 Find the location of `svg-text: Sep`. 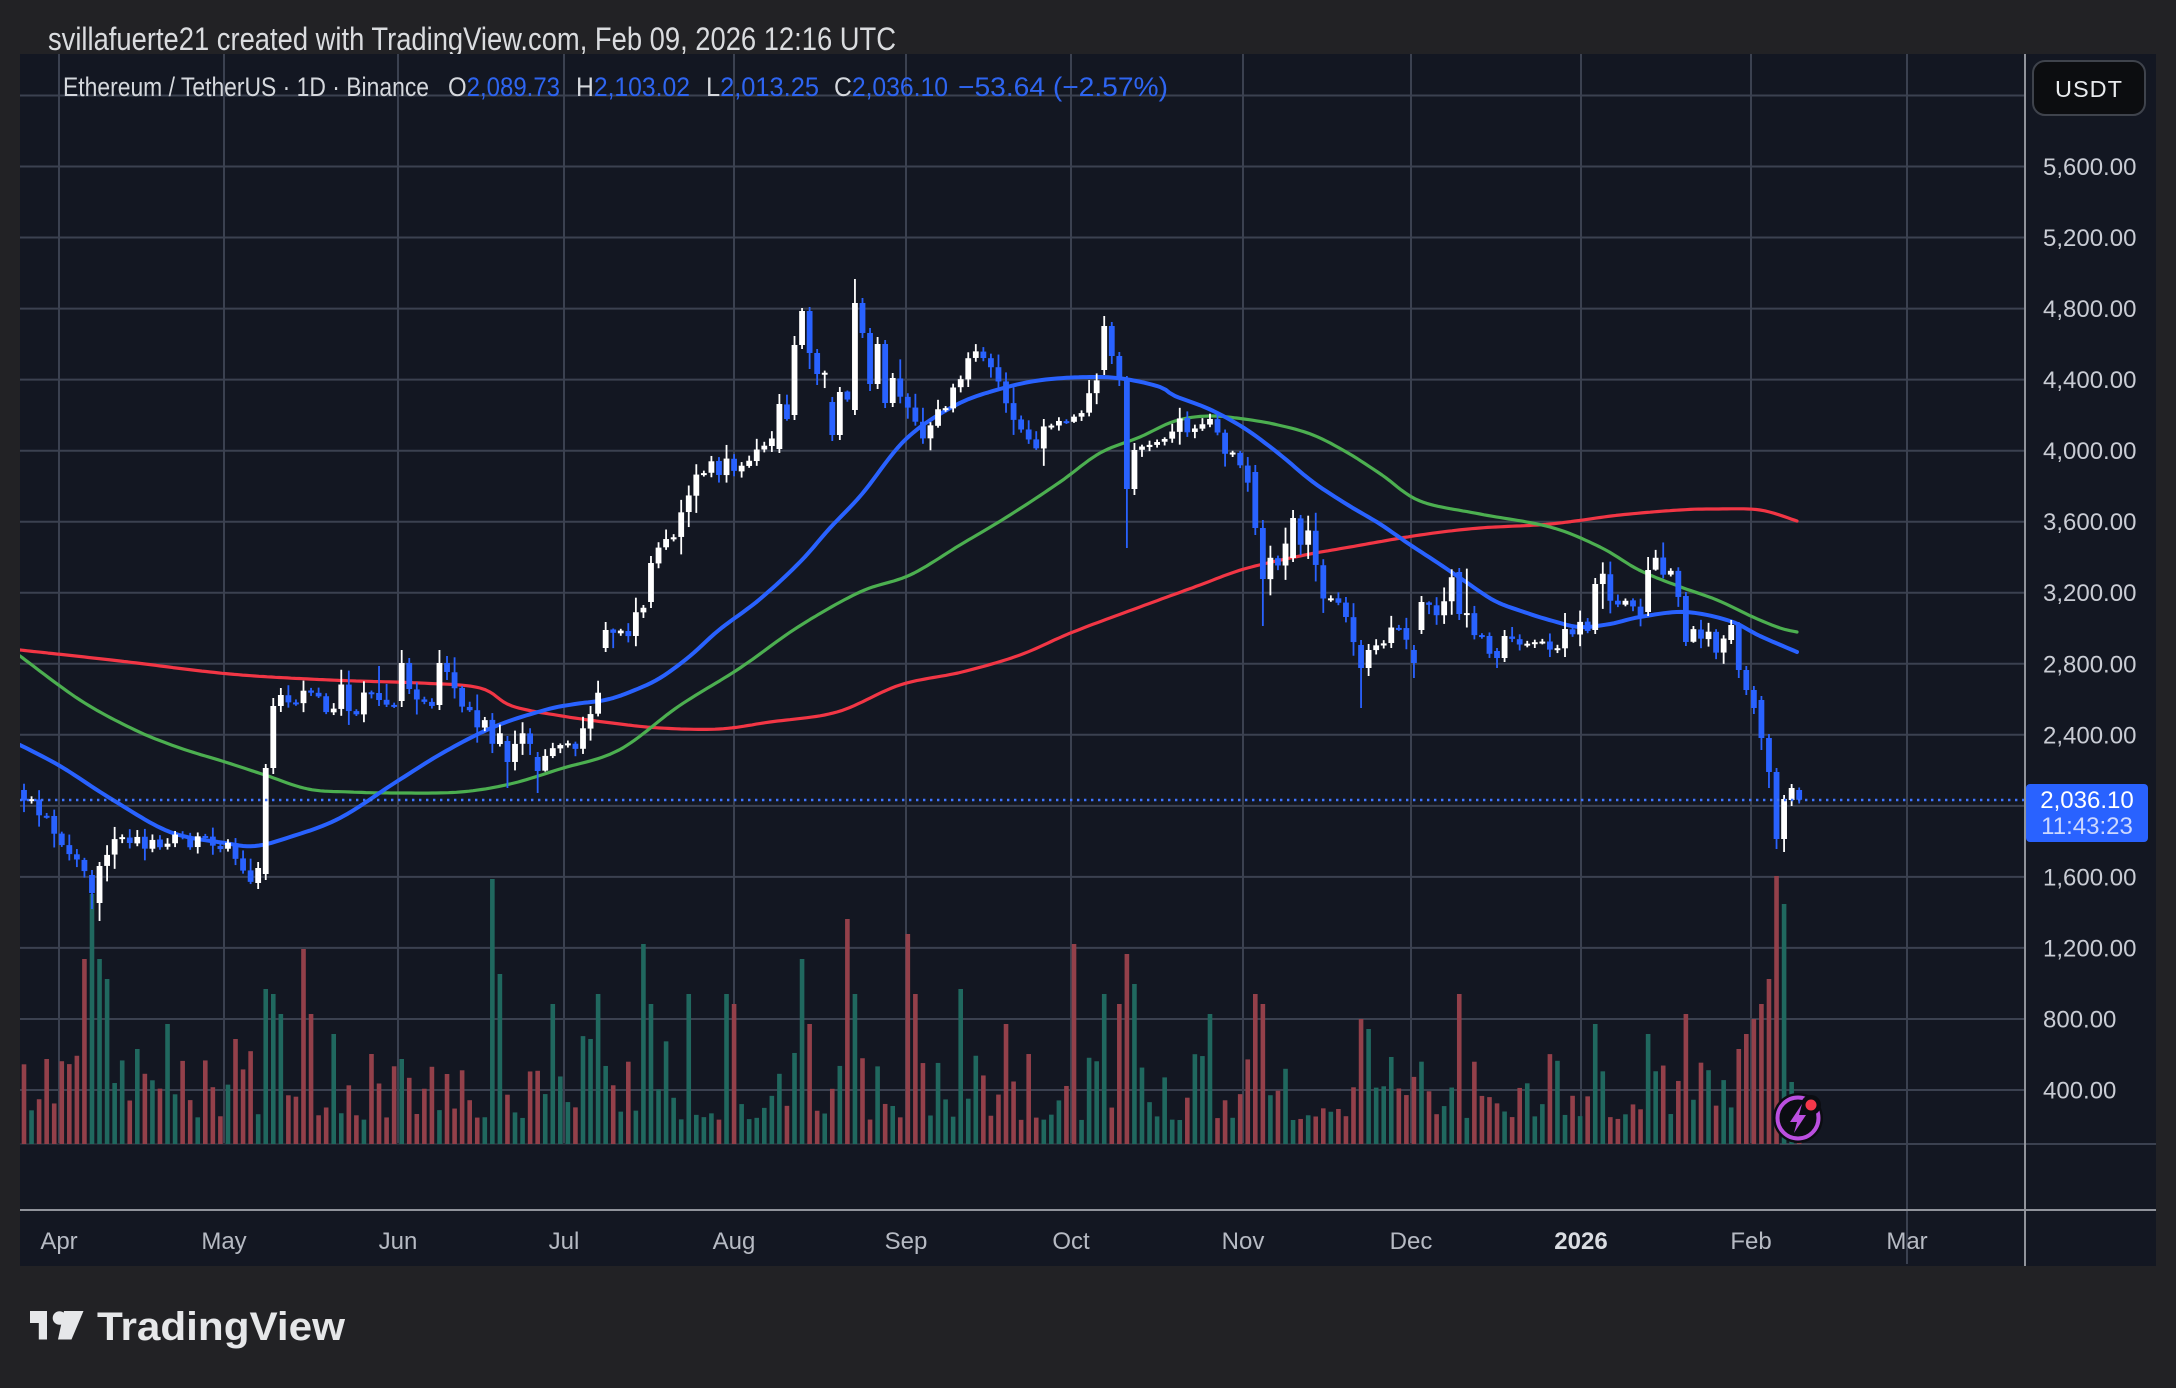

svg-text: Sep is located at coordinates (906, 1241).